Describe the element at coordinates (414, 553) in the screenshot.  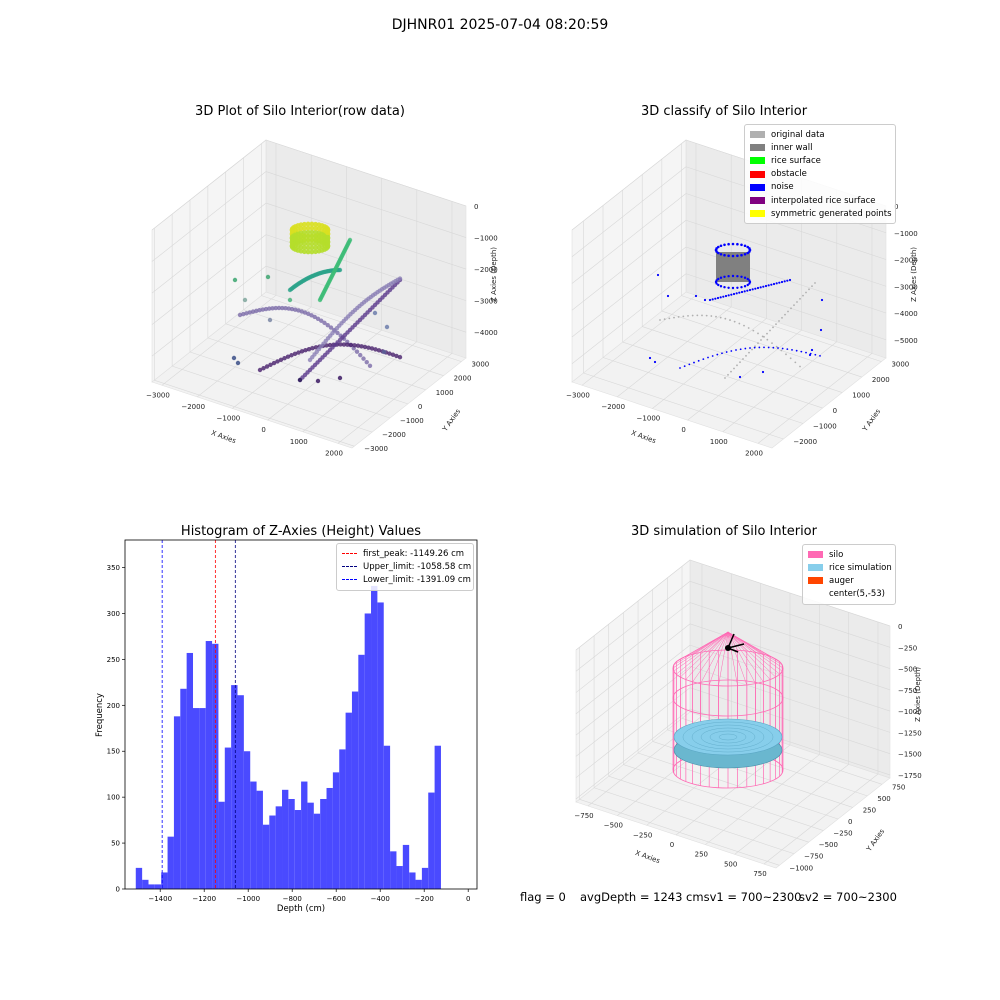
I see `legend-label: first_peak: -1149.26 cm` at that location.